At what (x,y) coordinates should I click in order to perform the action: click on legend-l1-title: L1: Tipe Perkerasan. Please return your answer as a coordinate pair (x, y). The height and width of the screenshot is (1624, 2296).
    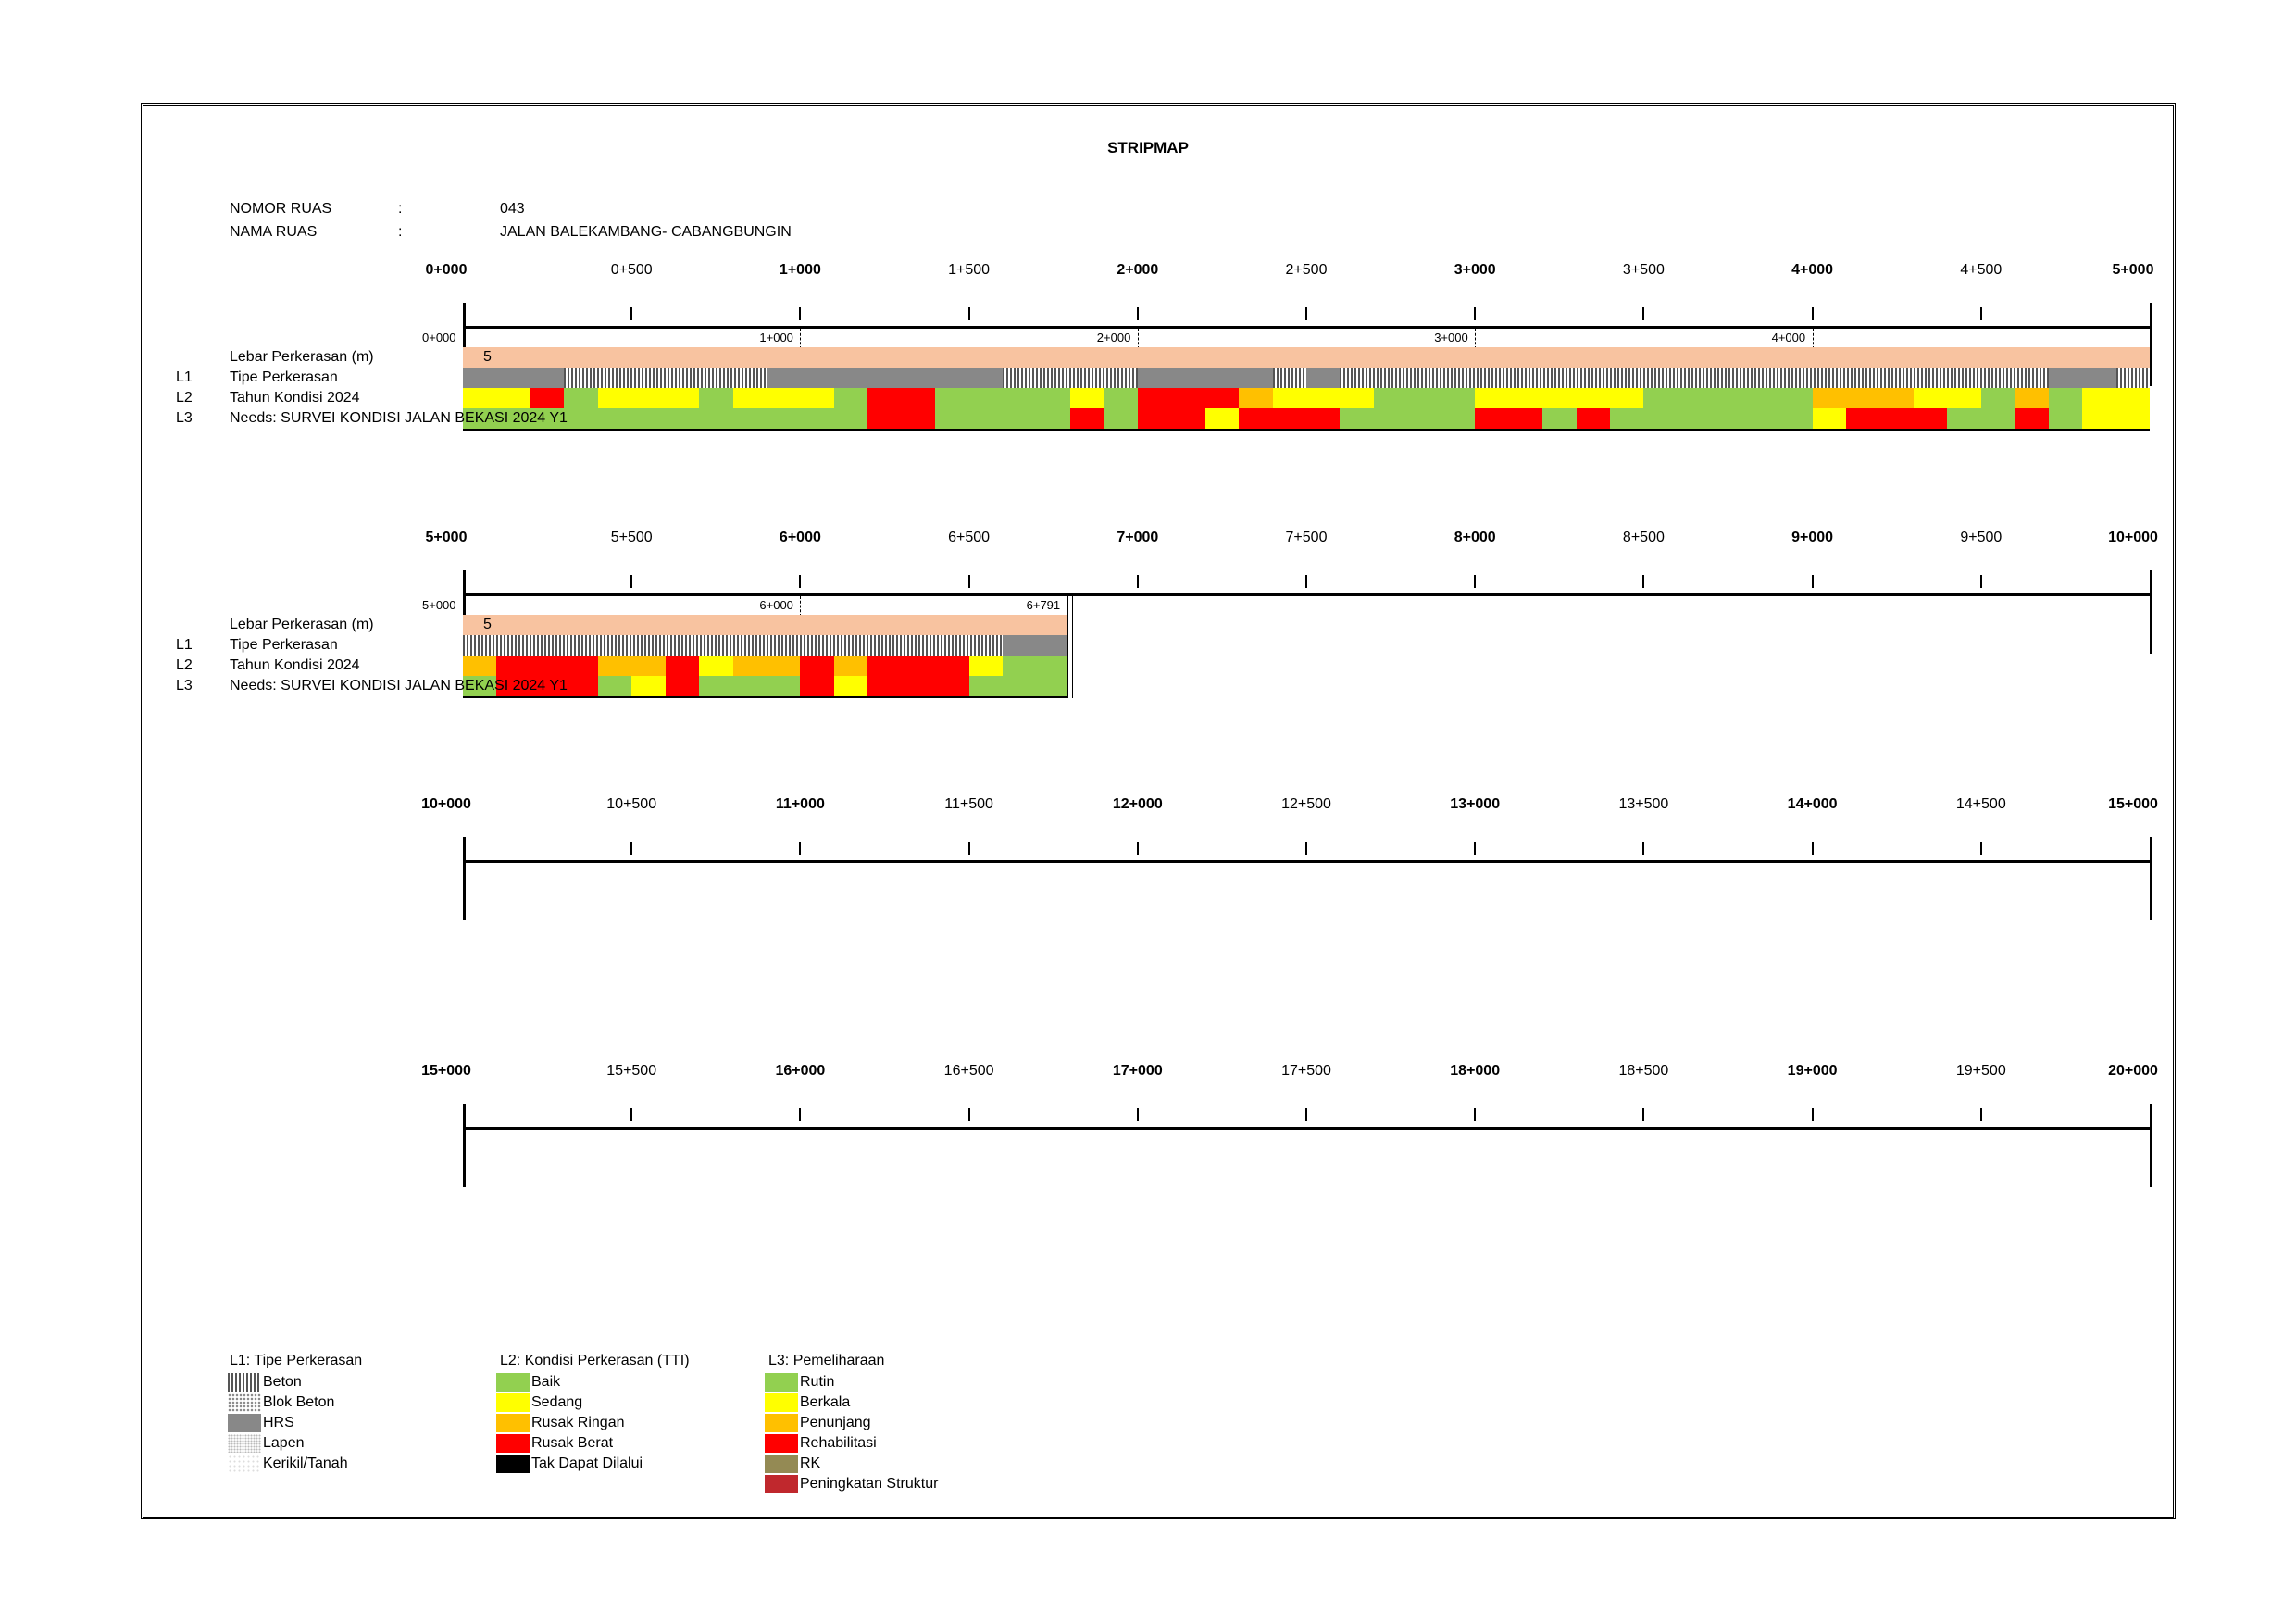
    Looking at the image, I should click on (296, 1360).